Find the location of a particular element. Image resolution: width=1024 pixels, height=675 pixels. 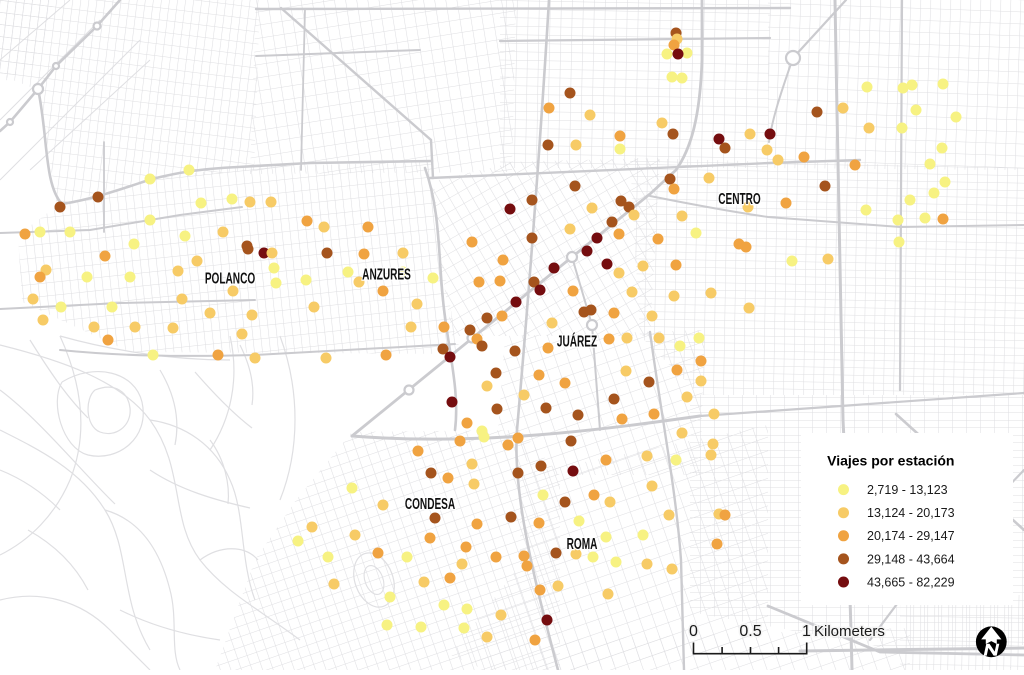

svg-text: 1 is located at coordinates (806, 631).